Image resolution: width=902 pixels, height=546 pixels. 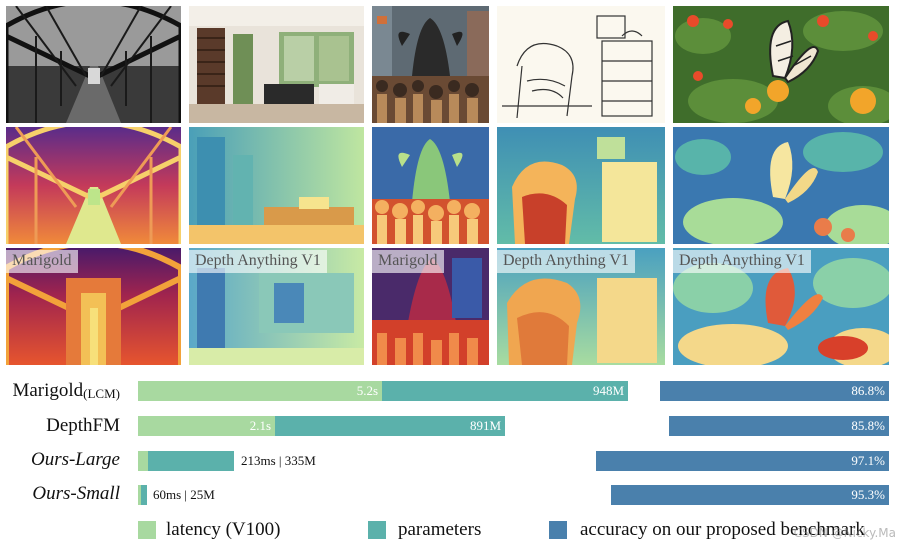 I want to click on bar-latency-ours-small, so click(x=139, y=495).